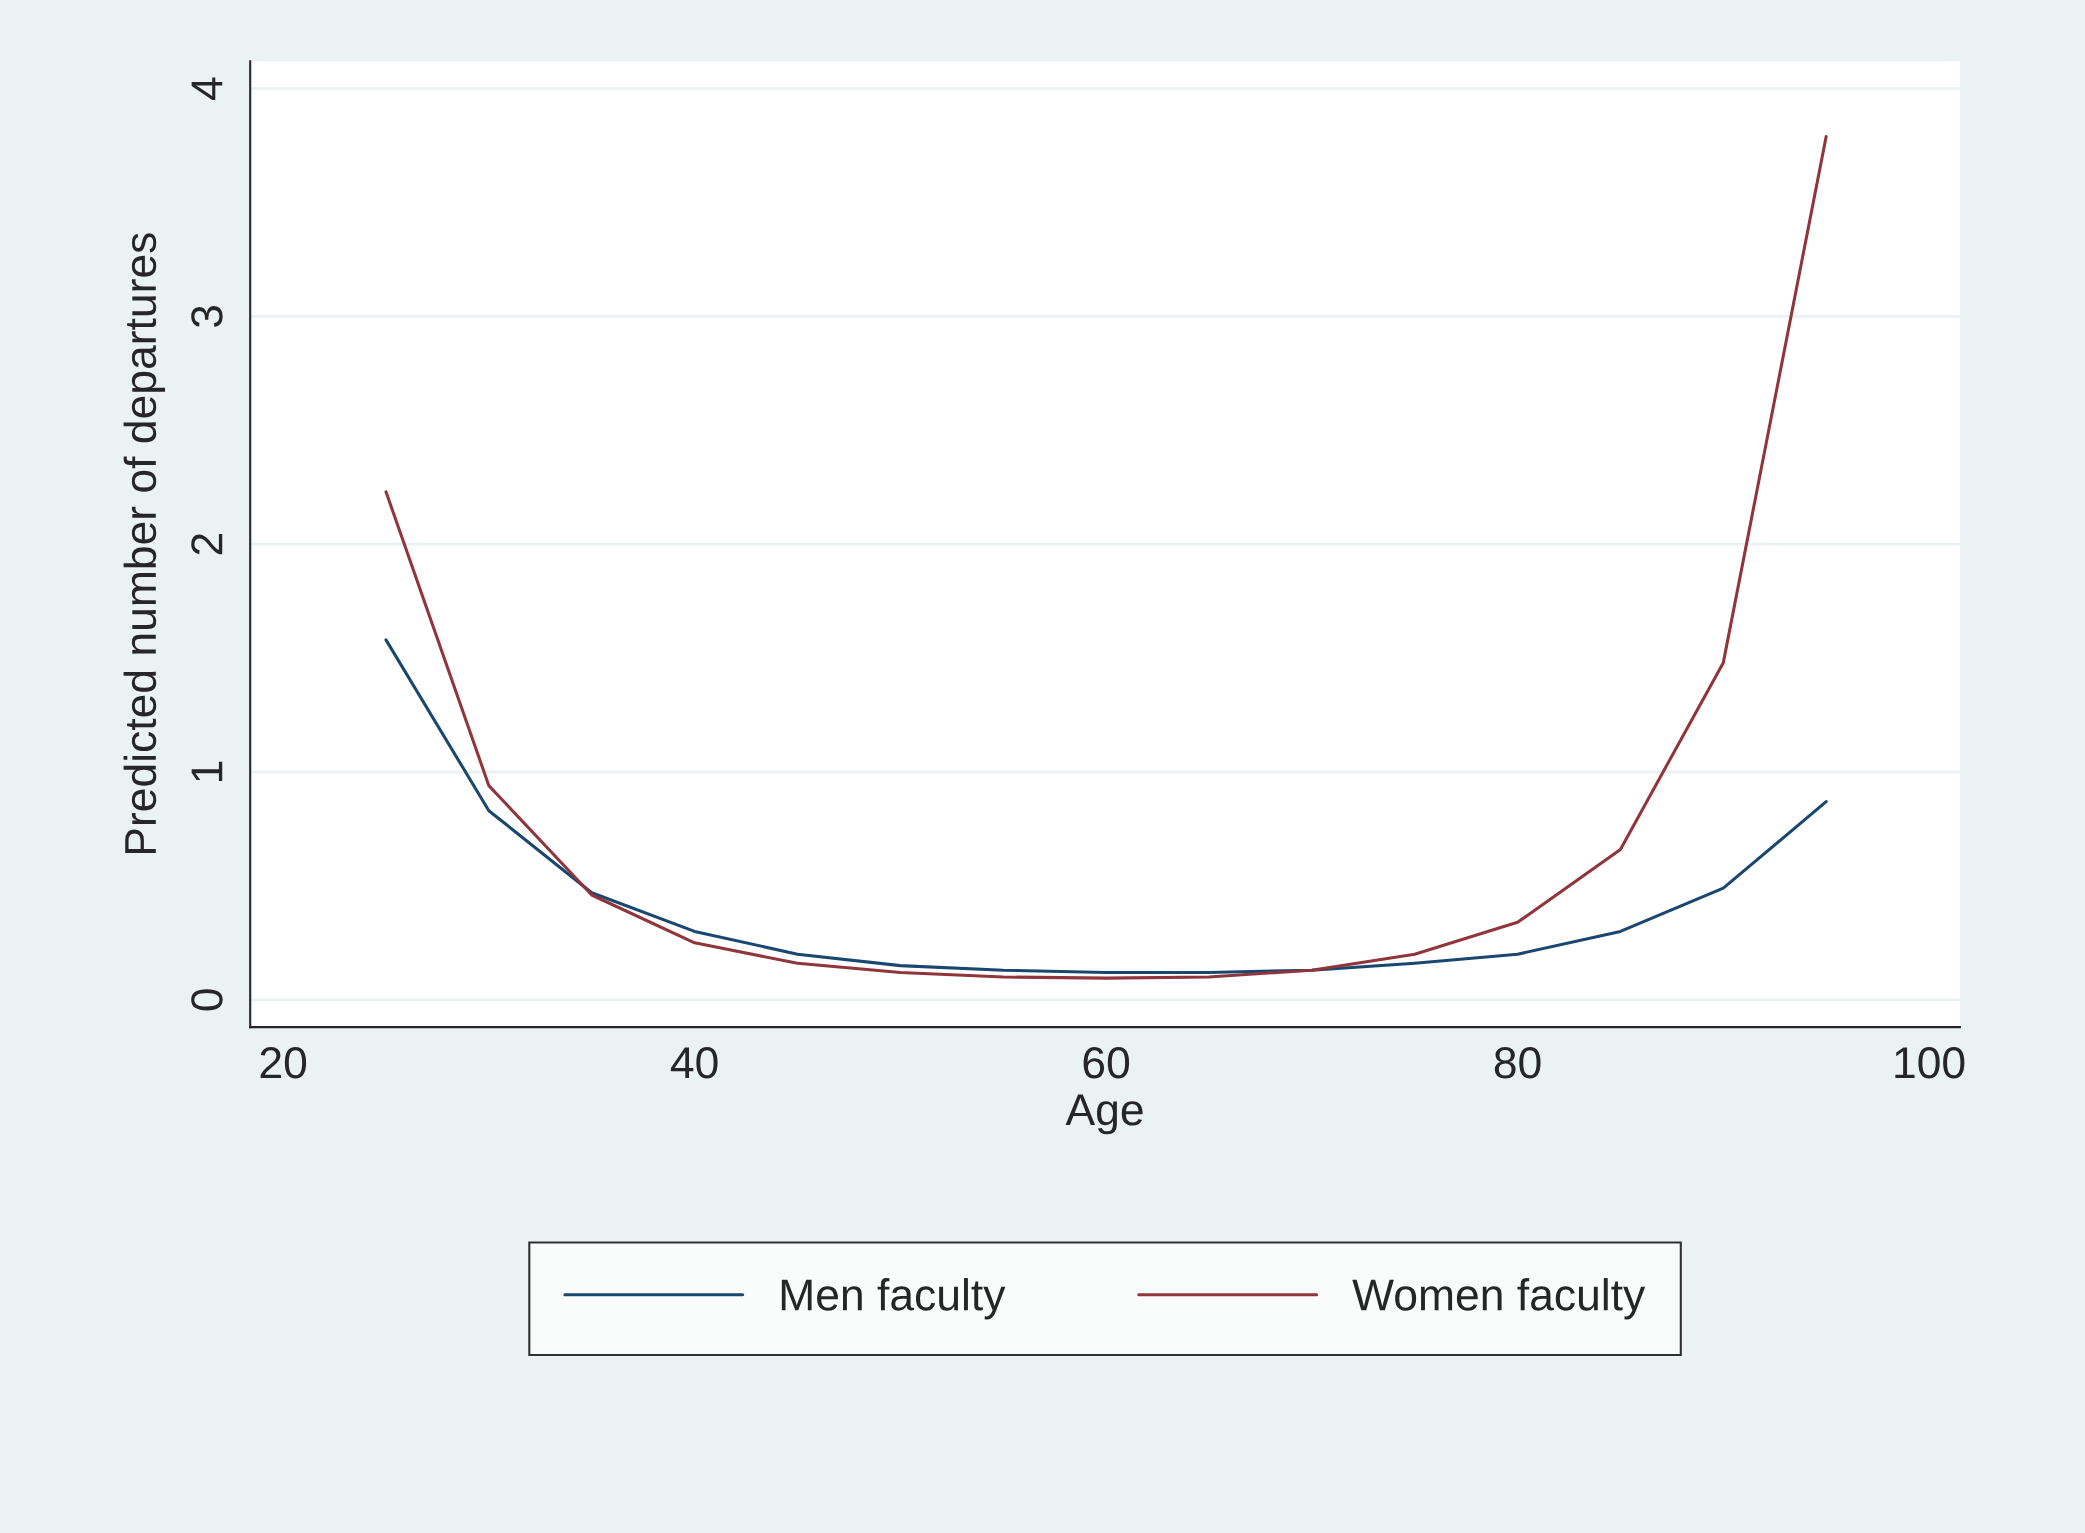  What do you see at coordinates (1499, 1299) in the screenshot?
I see `legend-label: Women faculty` at bounding box center [1499, 1299].